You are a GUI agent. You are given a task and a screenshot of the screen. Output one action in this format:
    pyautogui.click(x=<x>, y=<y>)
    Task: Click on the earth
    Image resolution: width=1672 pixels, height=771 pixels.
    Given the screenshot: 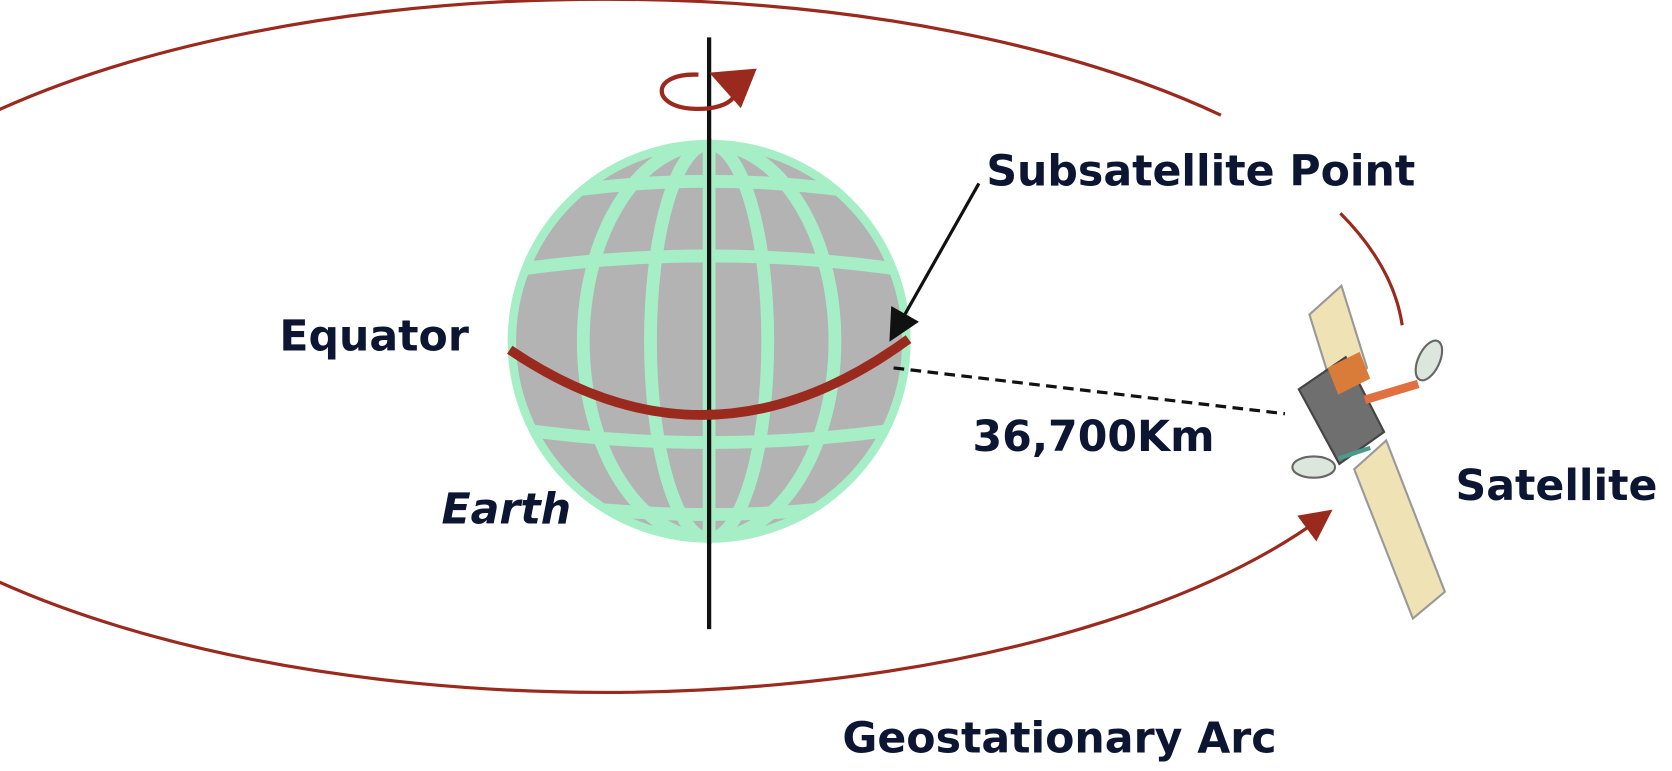 What is the action you would take?
    pyautogui.click(x=709, y=341)
    